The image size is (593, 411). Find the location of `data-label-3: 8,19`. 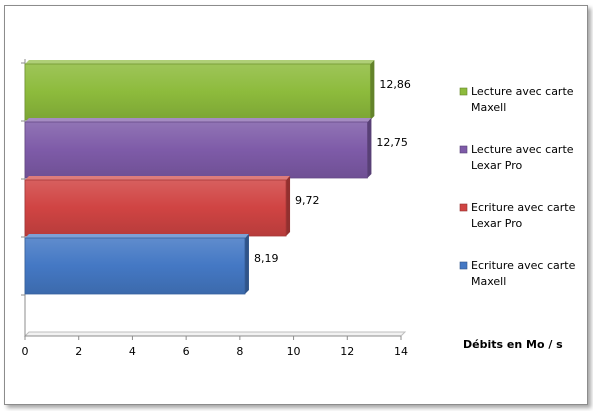

data-label-3: 8,19 is located at coordinates (266, 258).